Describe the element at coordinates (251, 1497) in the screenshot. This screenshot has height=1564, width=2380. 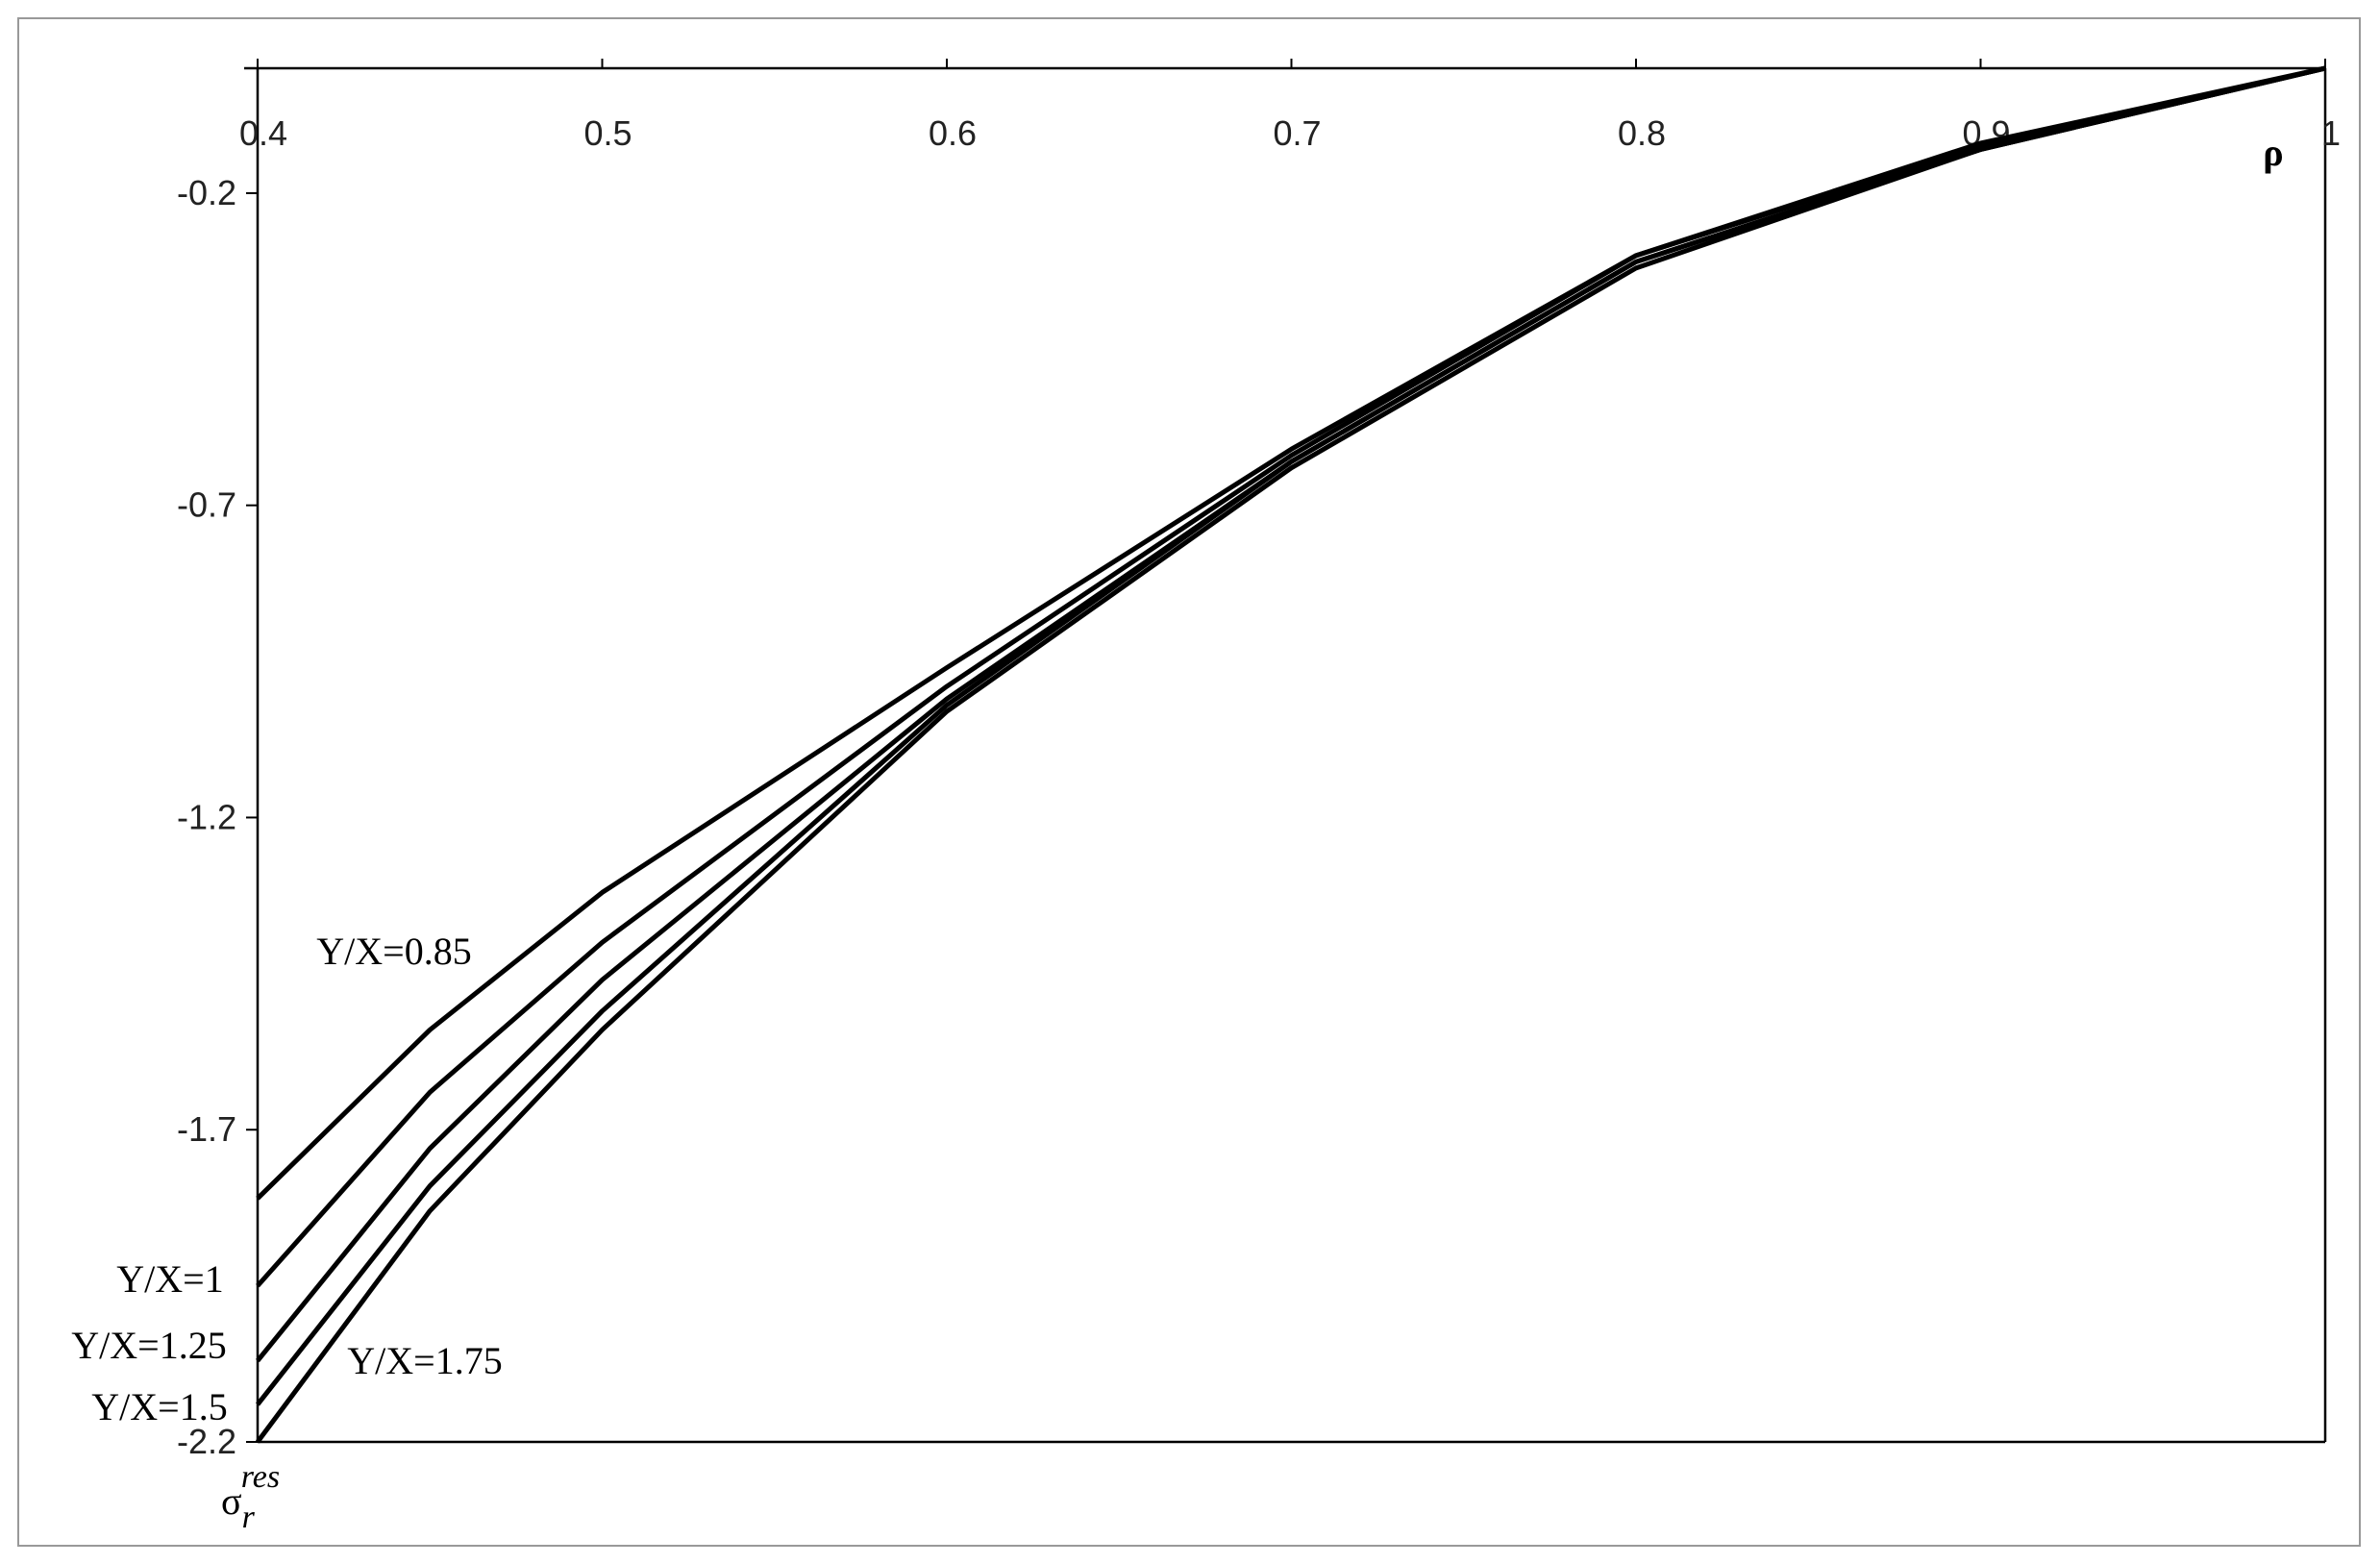
I see `y-axis-label: σr res` at that location.